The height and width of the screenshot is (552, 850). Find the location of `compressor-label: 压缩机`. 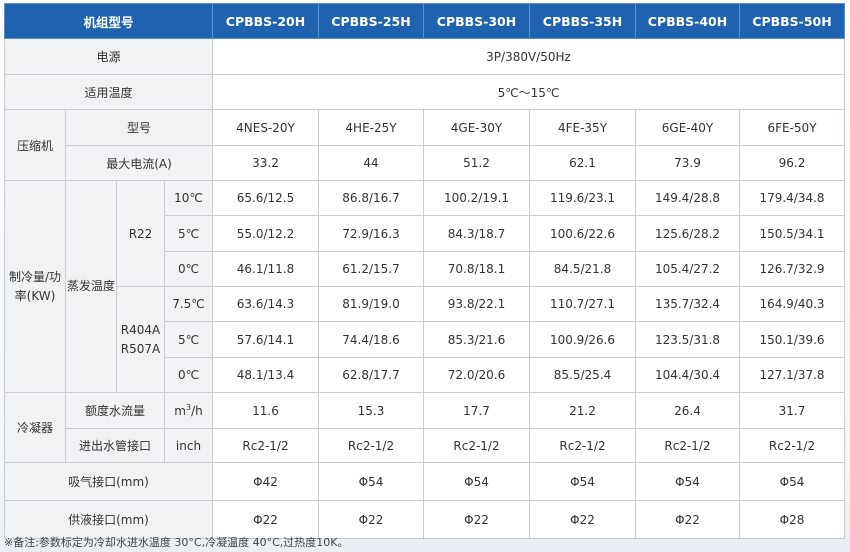

compressor-label: 压缩机 is located at coordinates (35, 145).